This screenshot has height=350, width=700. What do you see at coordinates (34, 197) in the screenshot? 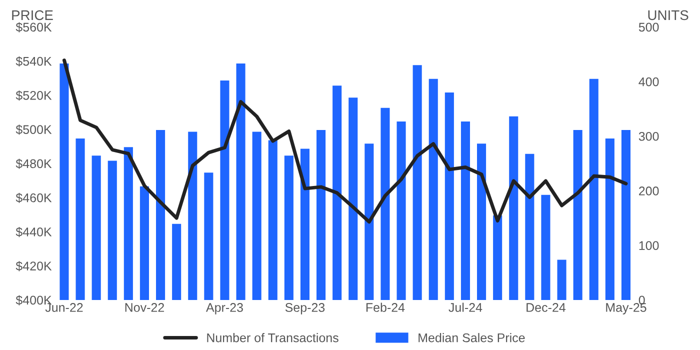
I see `y-tick-label: $460K` at bounding box center [34, 197].